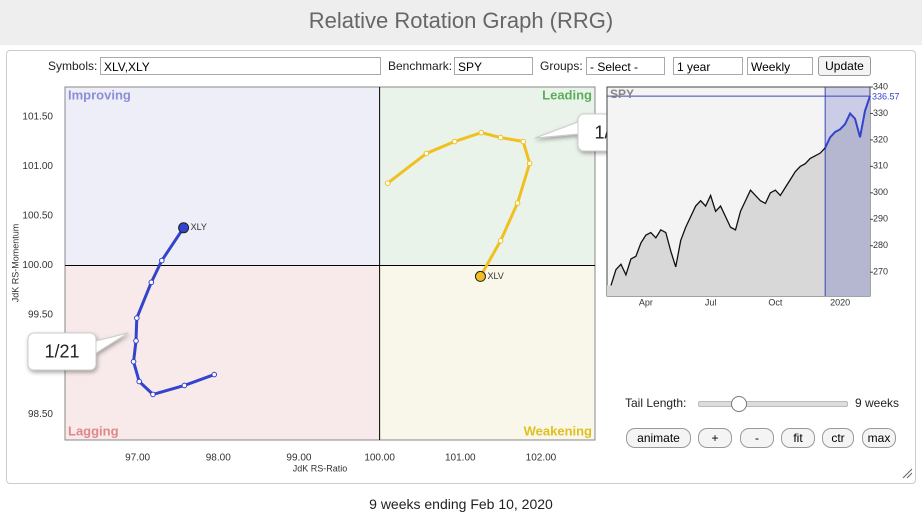 The height and width of the screenshot is (519, 922). What do you see at coordinates (658, 438) in the screenshot?
I see `control-button: animate` at bounding box center [658, 438].